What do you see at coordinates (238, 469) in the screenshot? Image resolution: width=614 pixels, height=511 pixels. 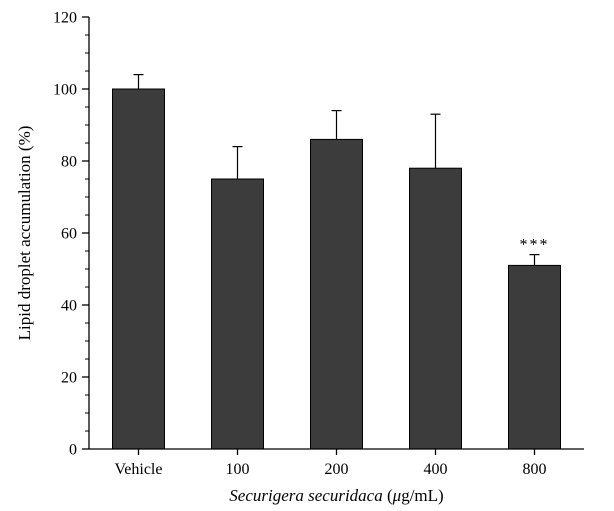 I see `x-tick-label: 100` at bounding box center [238, 469].